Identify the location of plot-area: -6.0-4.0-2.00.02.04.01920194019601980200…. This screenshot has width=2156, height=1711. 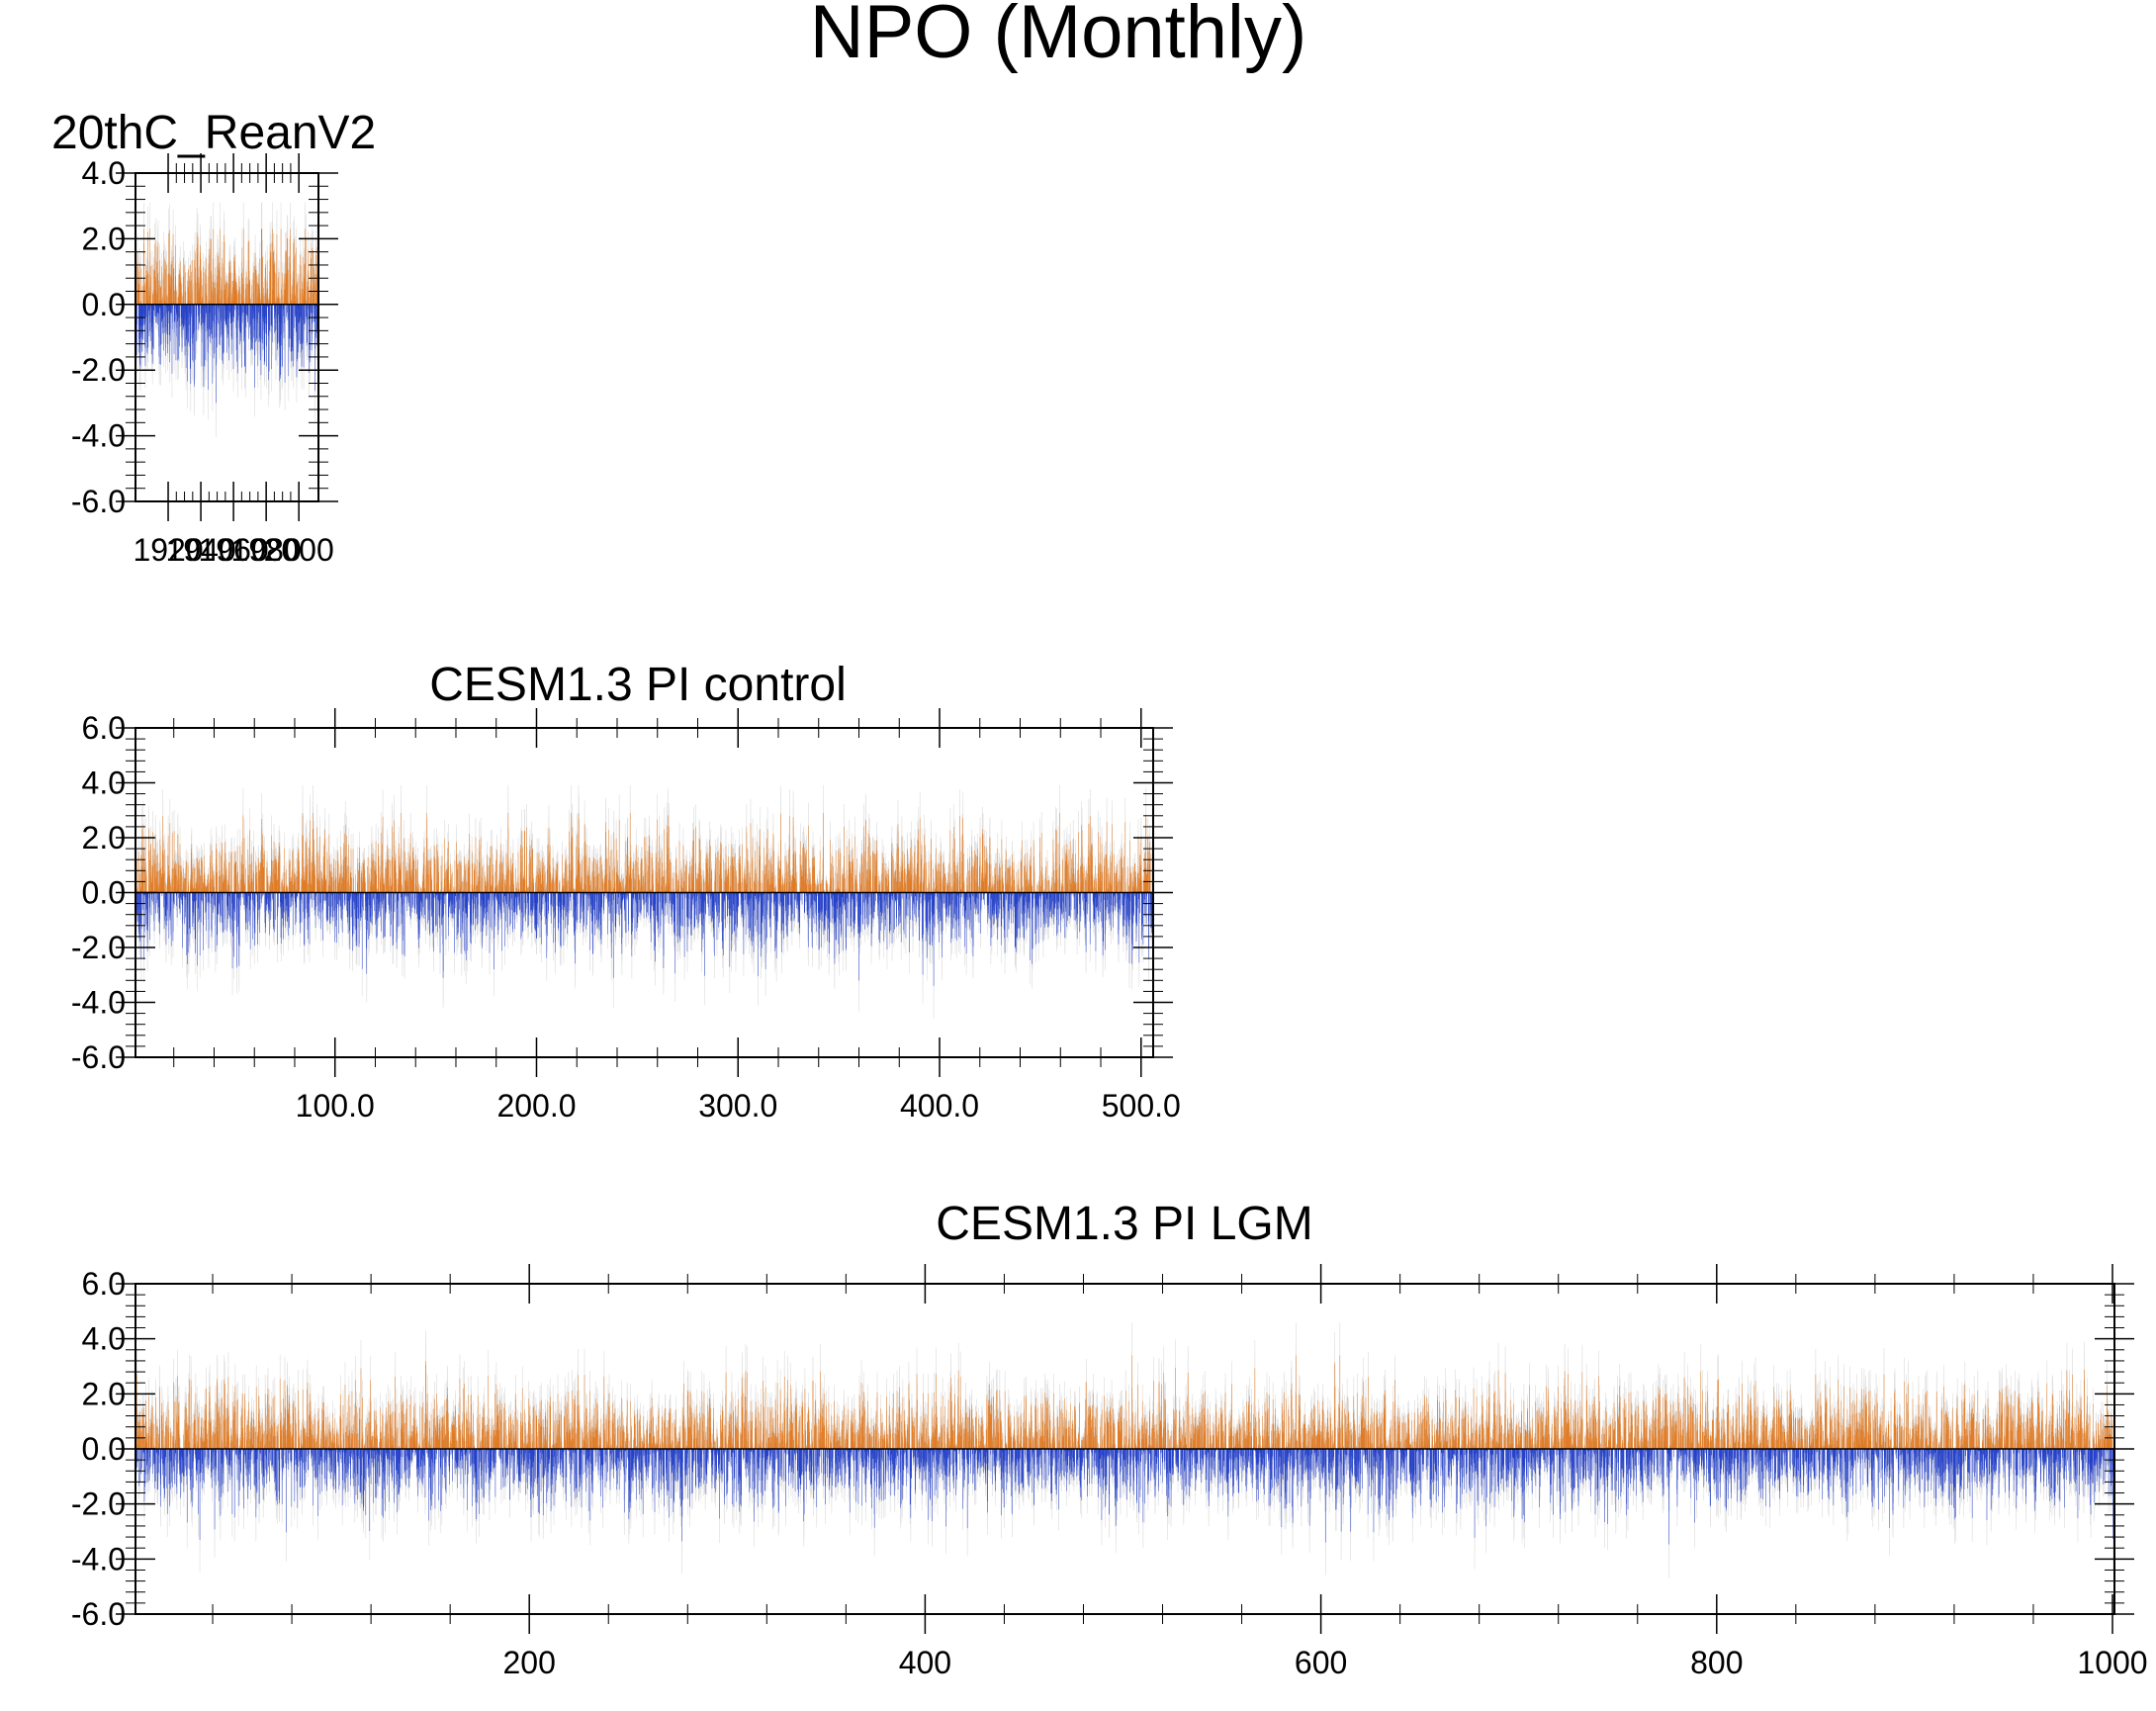
(204, 360).